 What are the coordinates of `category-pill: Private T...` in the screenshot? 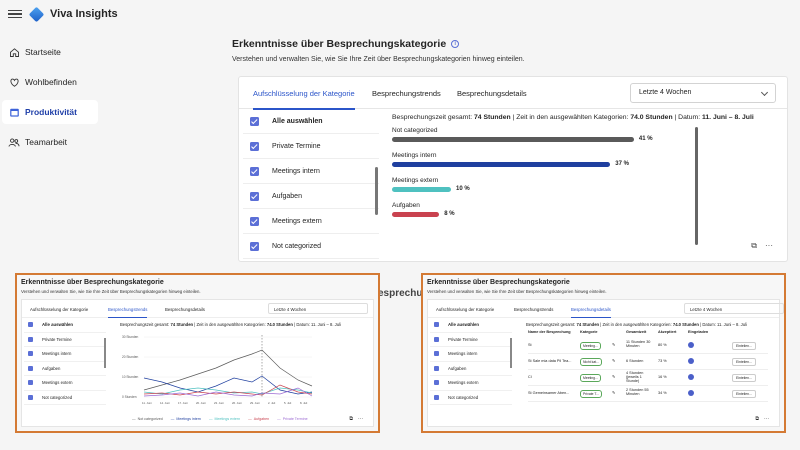 It's located at (591, 394).